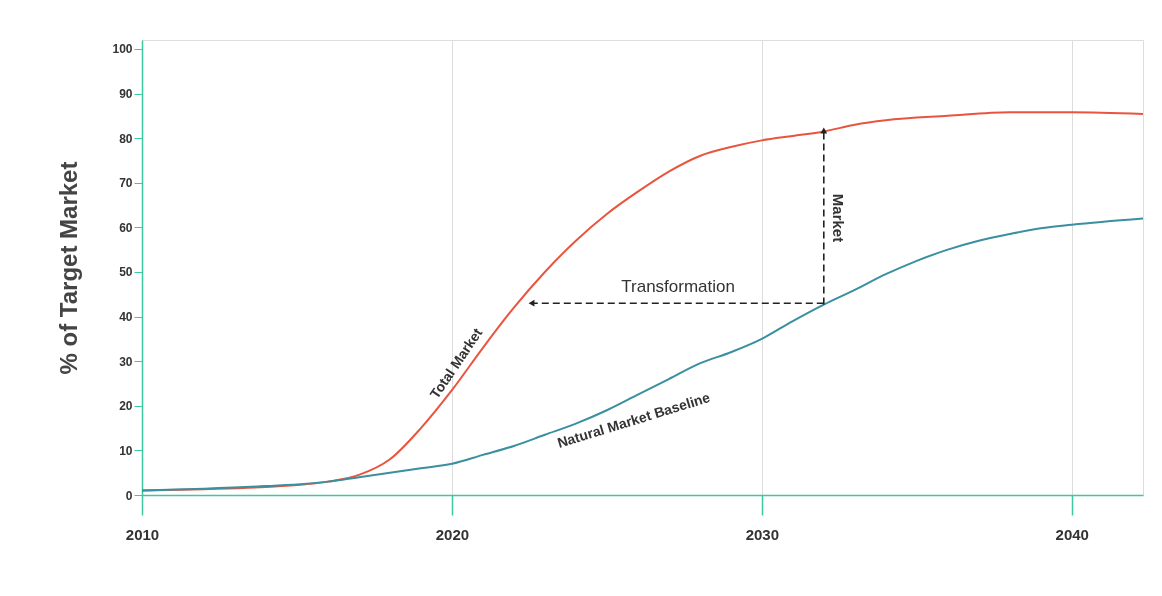  What do you see at coordinates (142, 534) in the screenshot?
I see `x-tick-label: 2010` at bounding box center [142, 534].